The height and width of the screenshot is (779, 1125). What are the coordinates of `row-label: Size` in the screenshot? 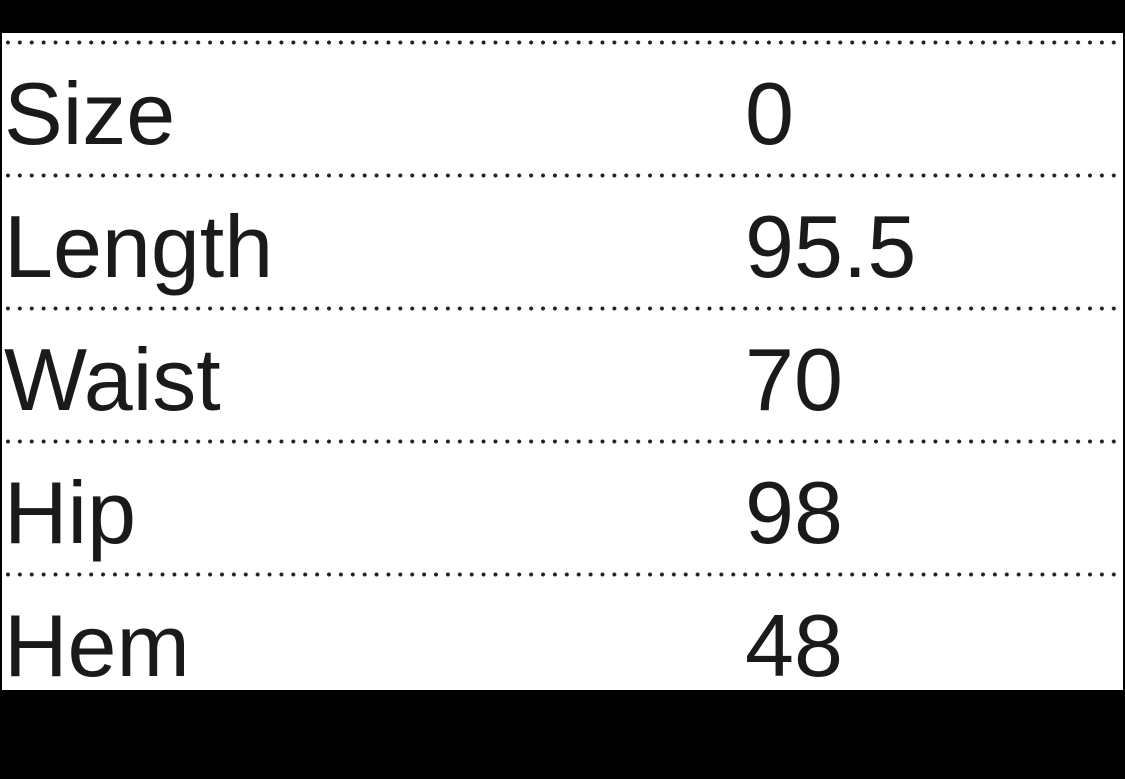 It's located at (90, 113).